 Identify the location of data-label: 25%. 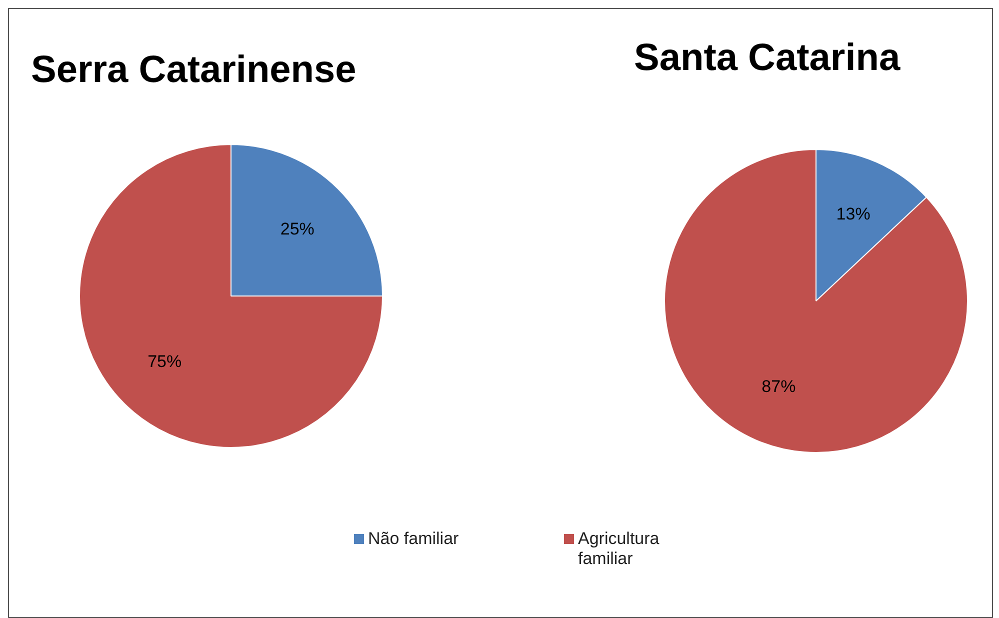
(297, 228).